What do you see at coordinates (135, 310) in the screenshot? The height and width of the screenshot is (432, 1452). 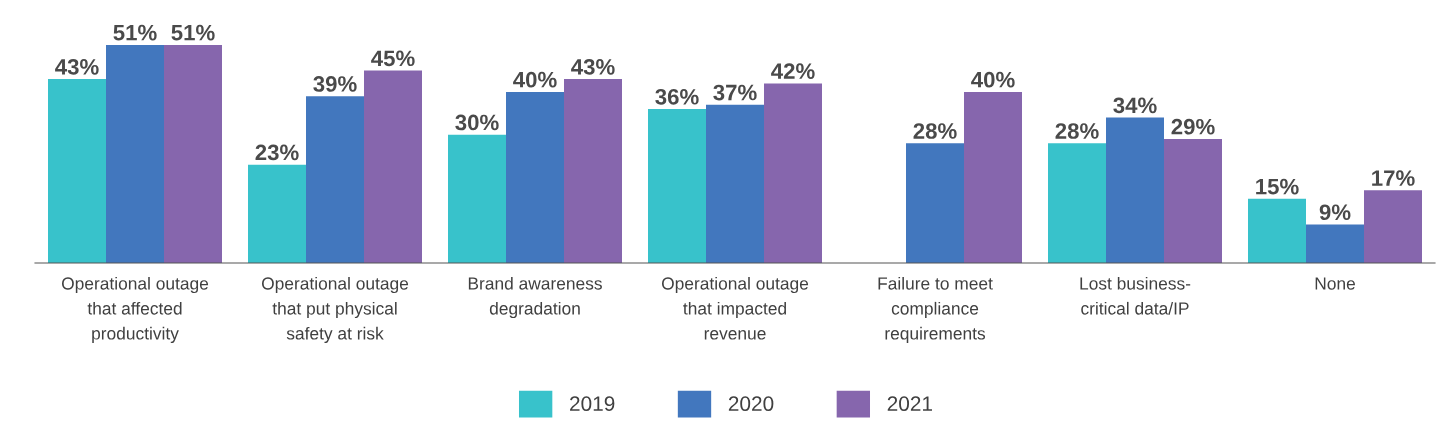 I see `x-tick-label: Operational outage that affected productivity` at bounding box center [135, 310].